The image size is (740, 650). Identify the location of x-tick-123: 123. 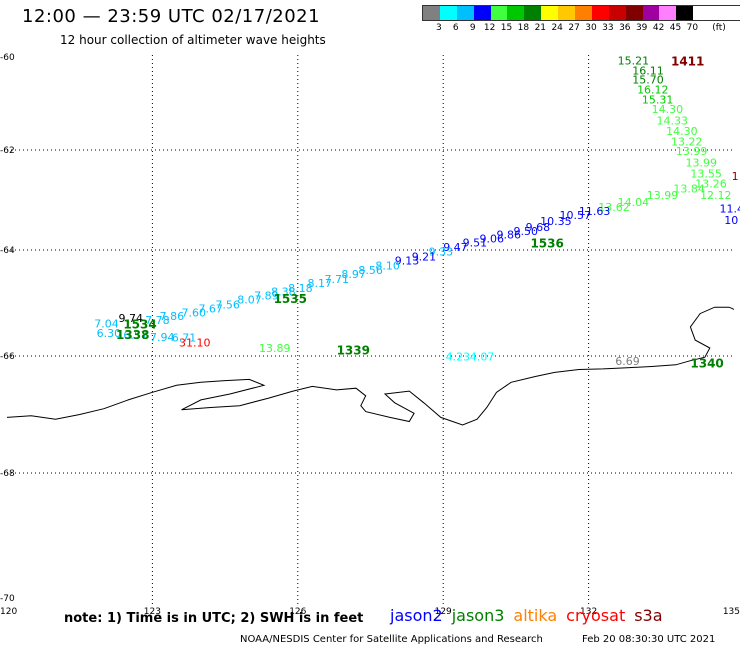
(152, 612).